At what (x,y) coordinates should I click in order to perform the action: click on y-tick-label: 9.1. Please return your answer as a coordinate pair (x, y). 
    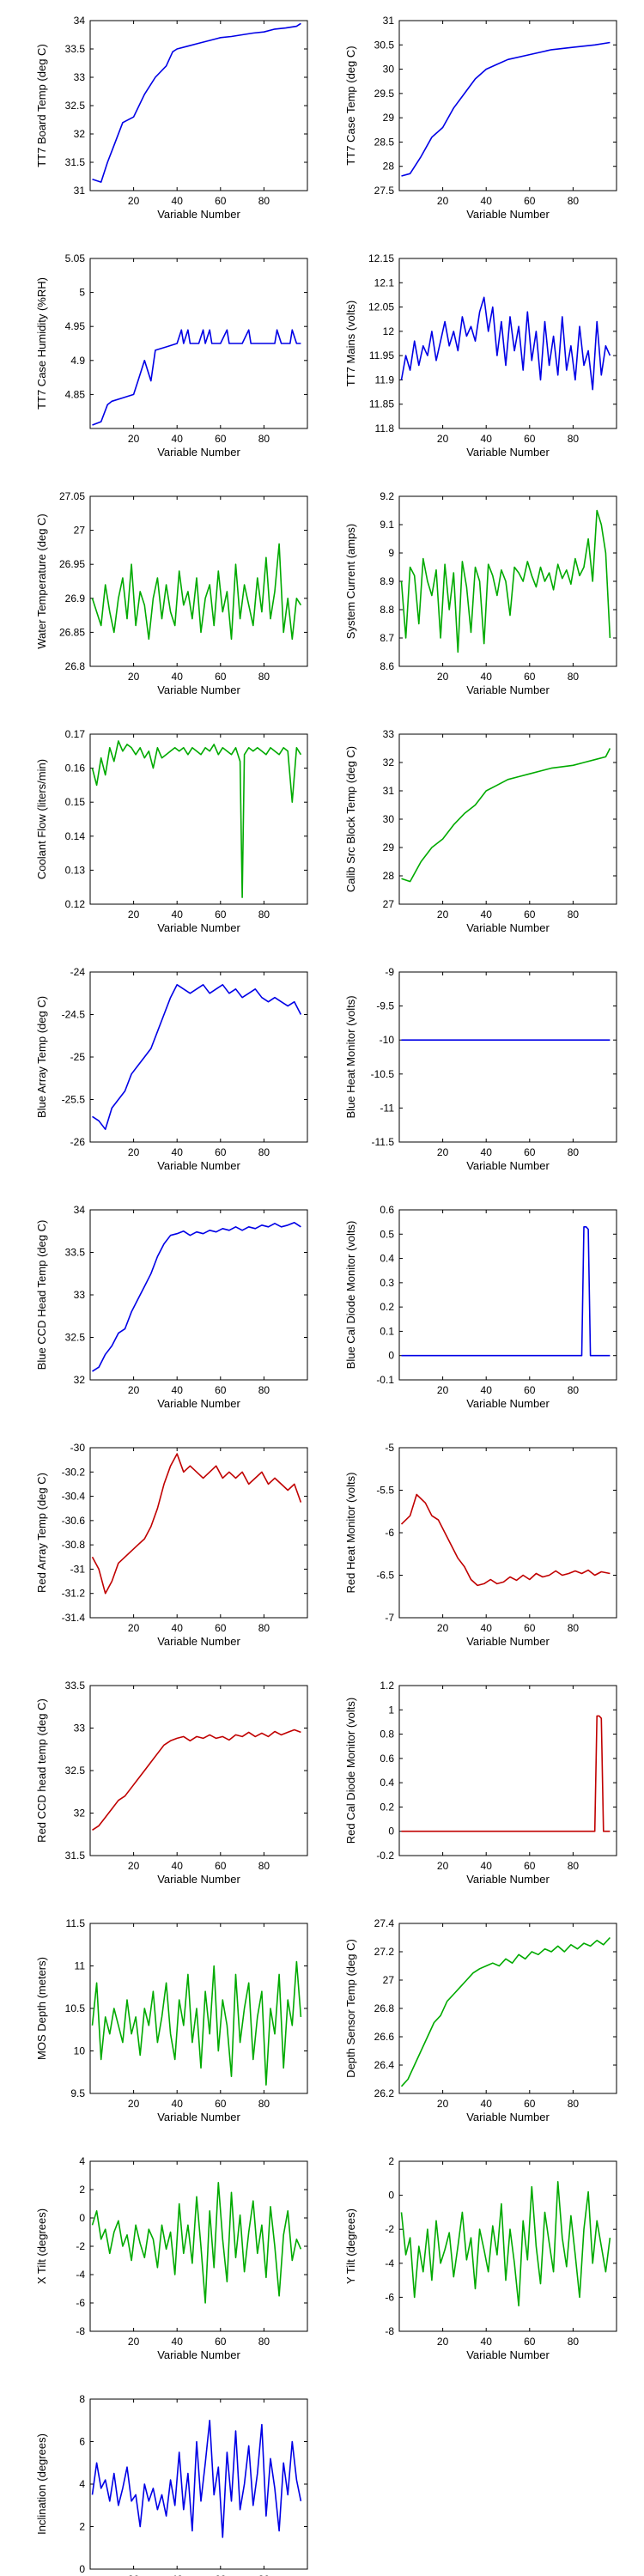
    Looking at the image, I should click on (387, 525).